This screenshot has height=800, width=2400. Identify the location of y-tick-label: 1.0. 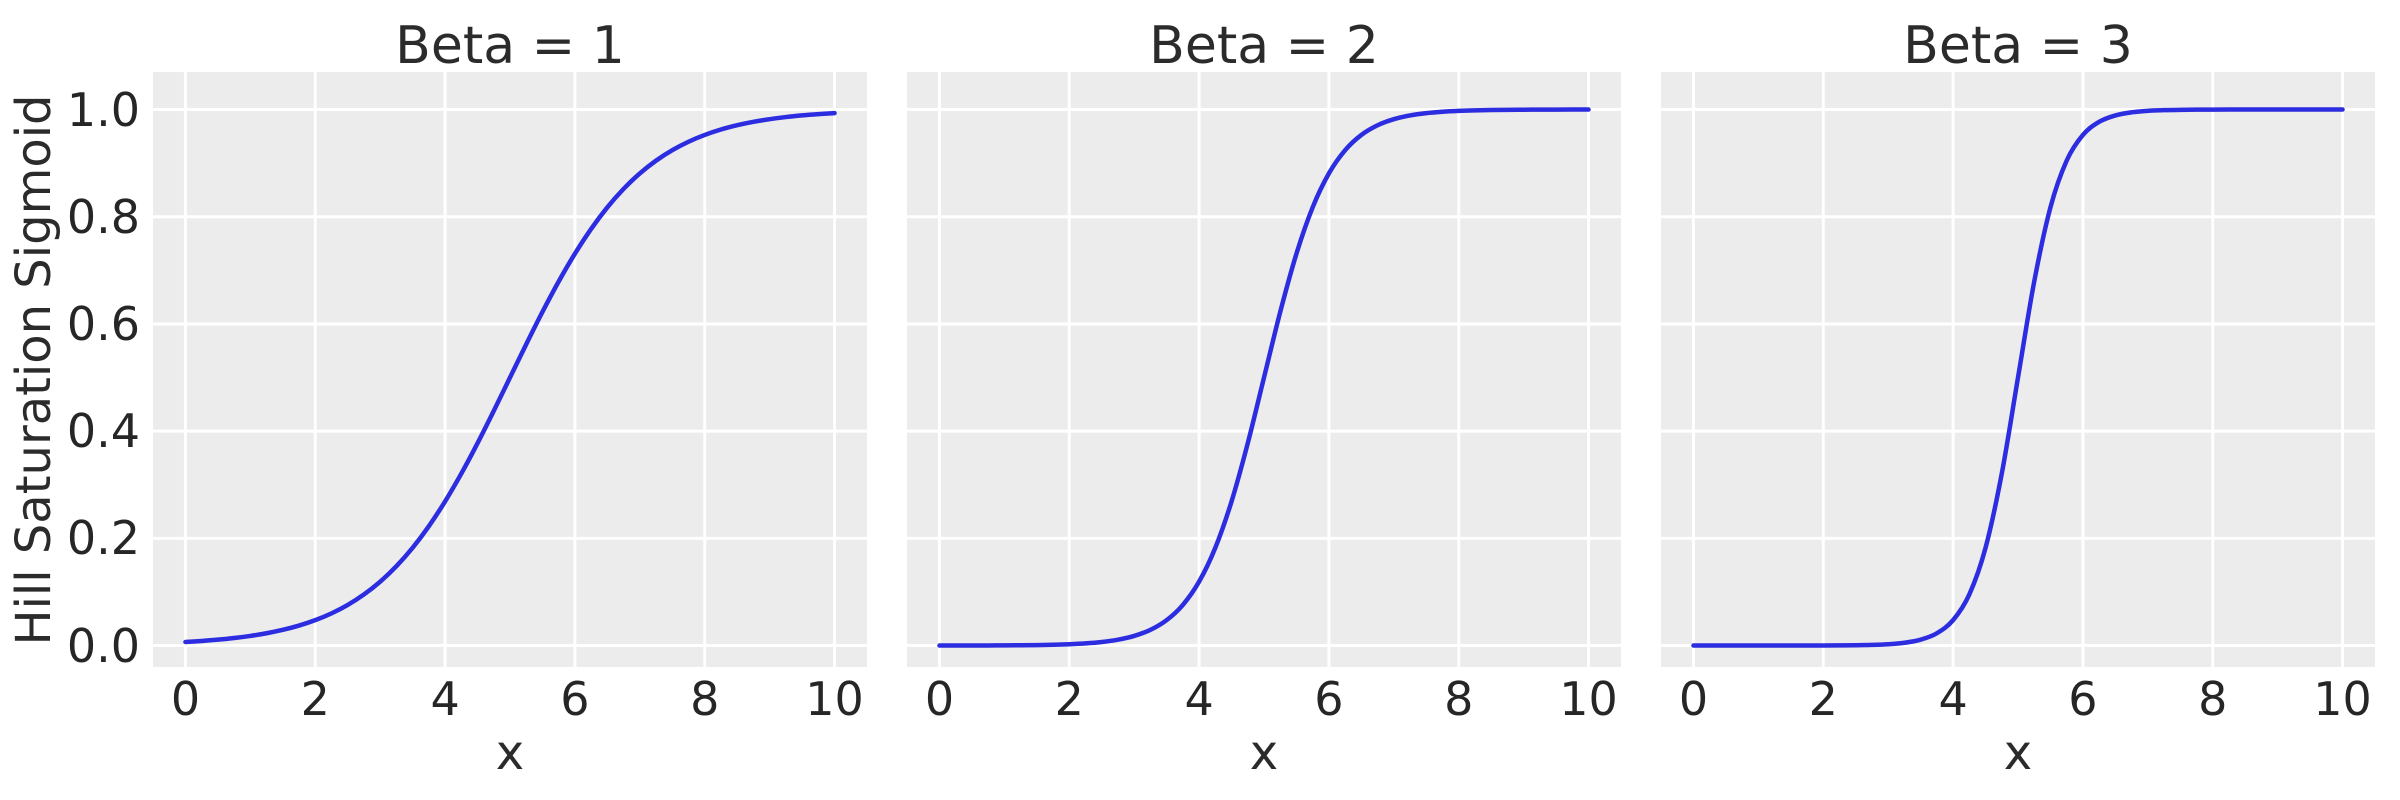
(103, 109).